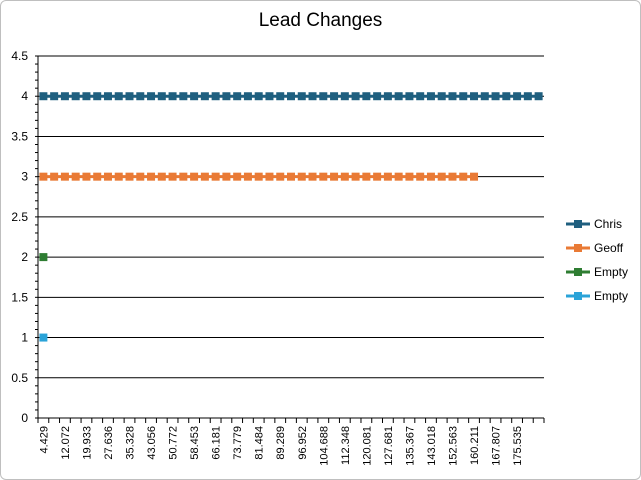  Describe the element at coordinates (432, 446) in the screenshot. I see `x-tick-label: 143.018` at that location.